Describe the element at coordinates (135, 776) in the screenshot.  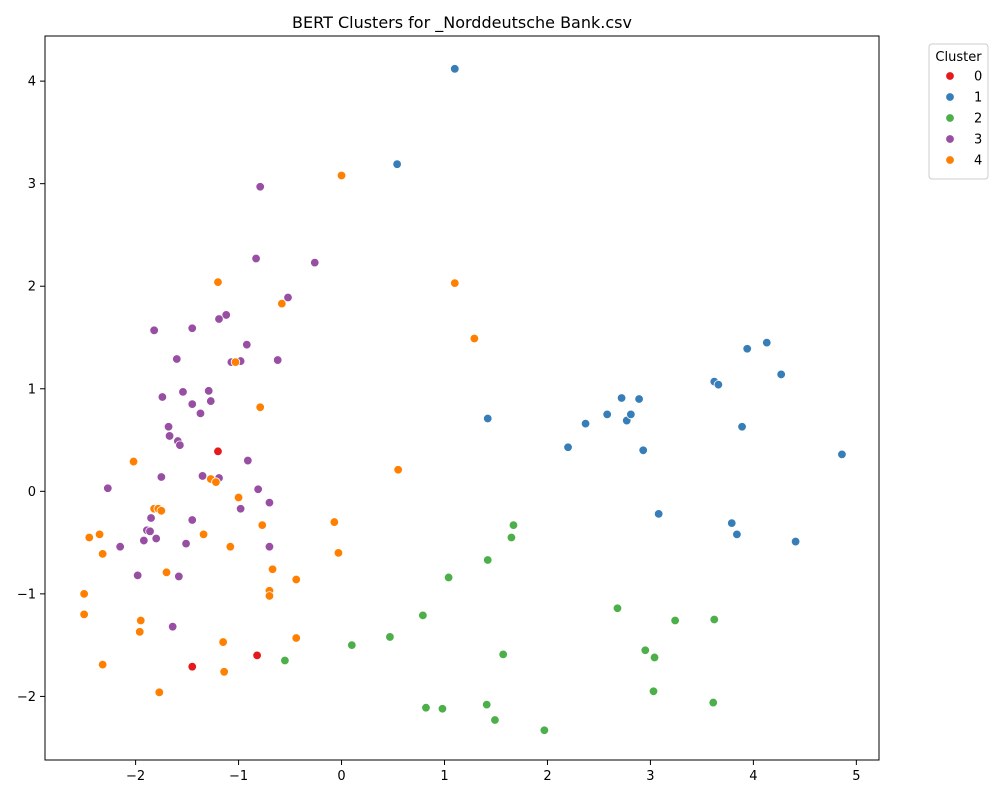
I see `x-tick-label: −2` at that location.